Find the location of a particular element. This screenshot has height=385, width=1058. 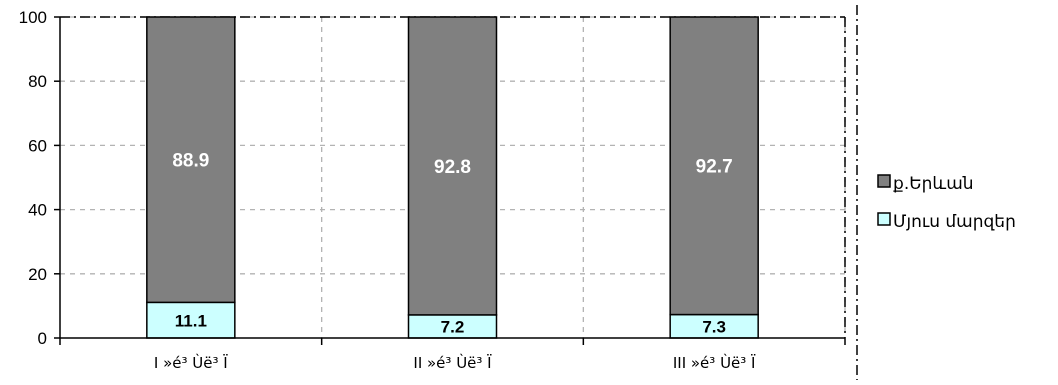

data-label: 88.9 is located at coordinates (190, 161).